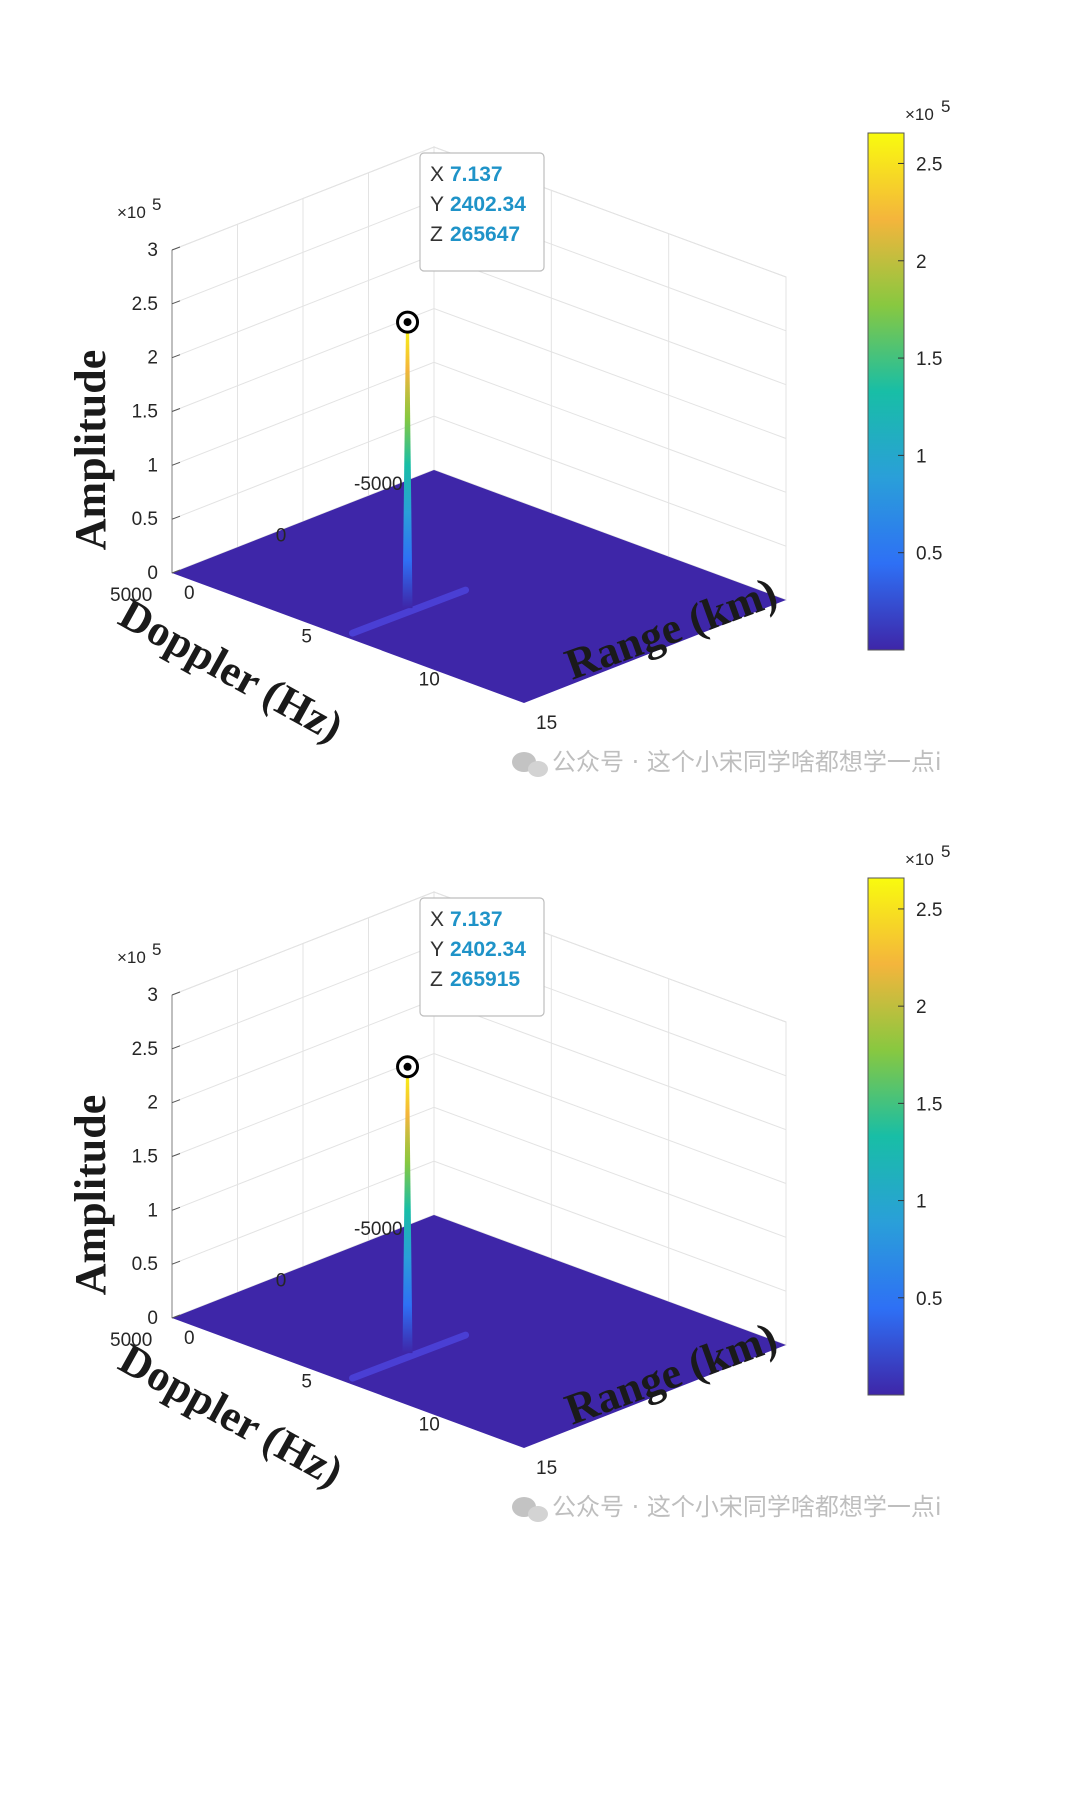 The height and width of the screenshot is (1800, 1080). What do you see at coordinates (485, 234) in the screenshot?
I see `datatip-value: 265647` at bounding box center [485, 234].